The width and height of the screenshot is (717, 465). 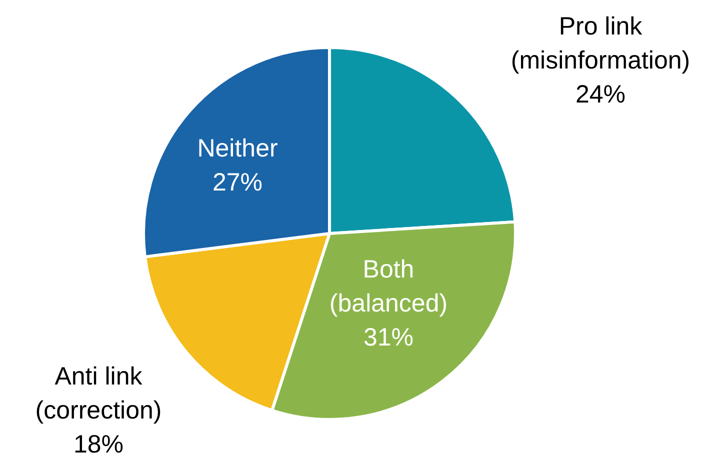 What do you see at coordinates (388, 338) in the screenshot?
I see `data-label: 31%` at bounding box center [388, 338].